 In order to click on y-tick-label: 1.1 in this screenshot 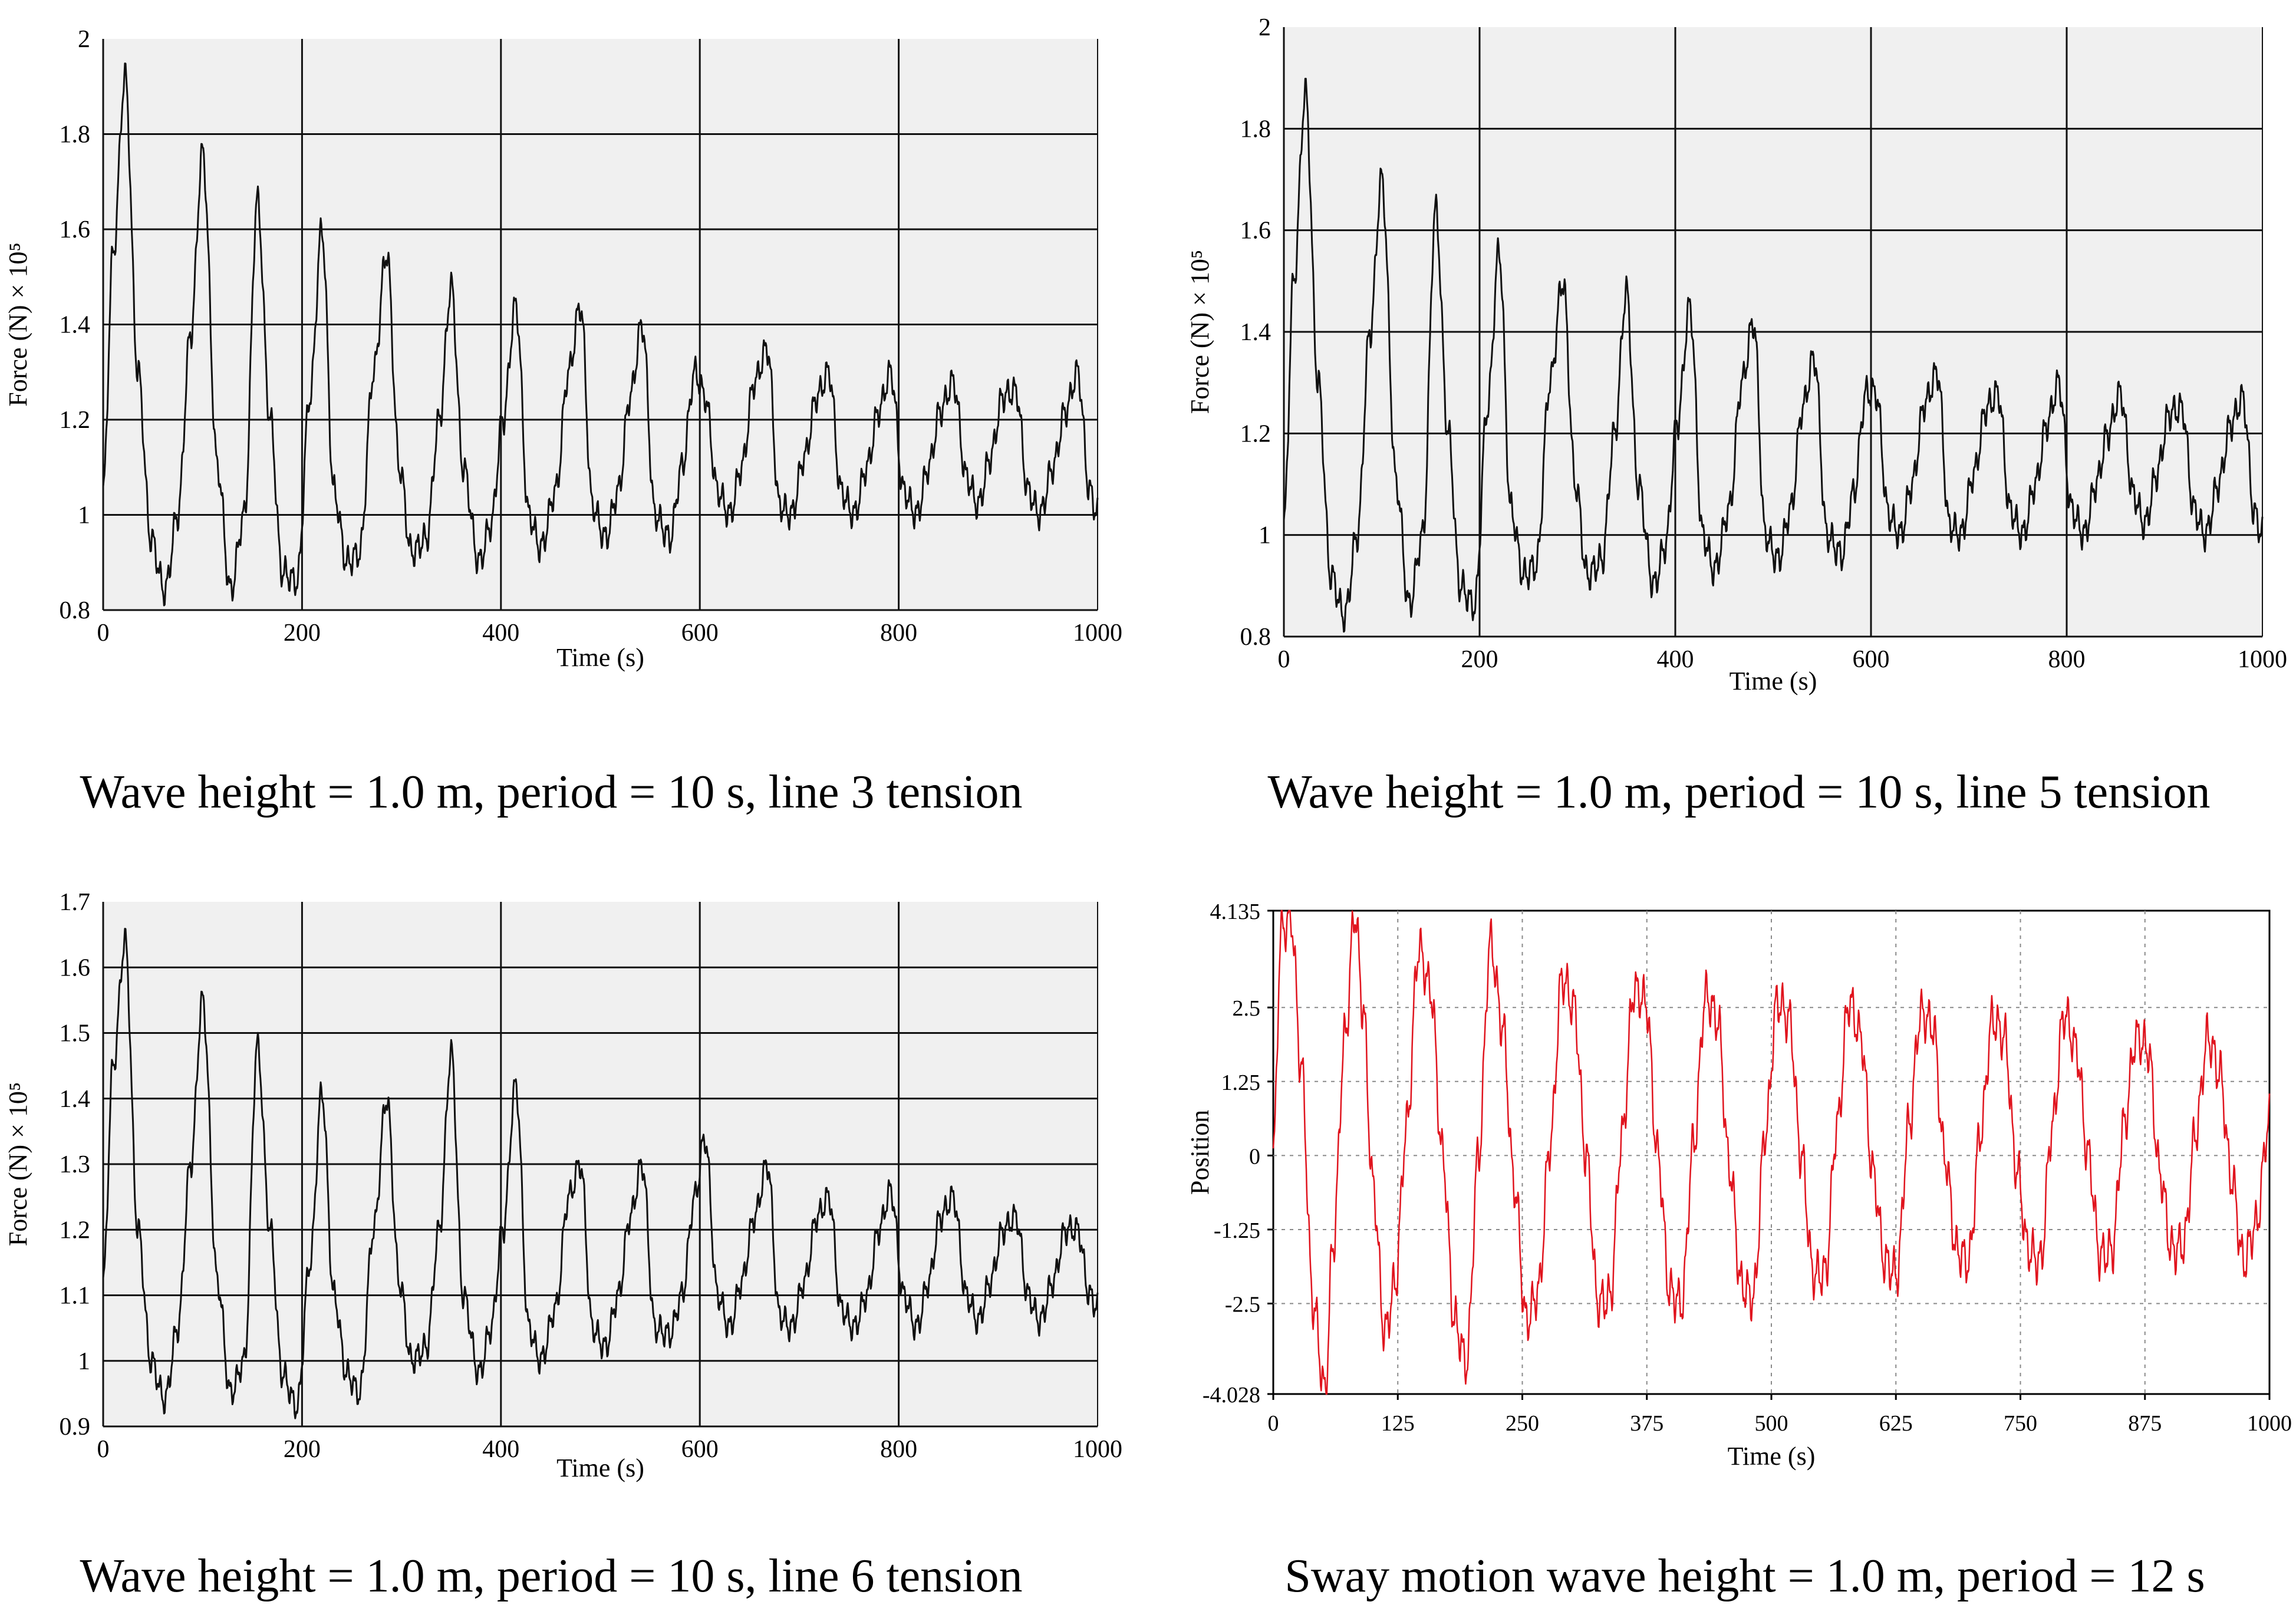, I will do `click(75, 1296)`.